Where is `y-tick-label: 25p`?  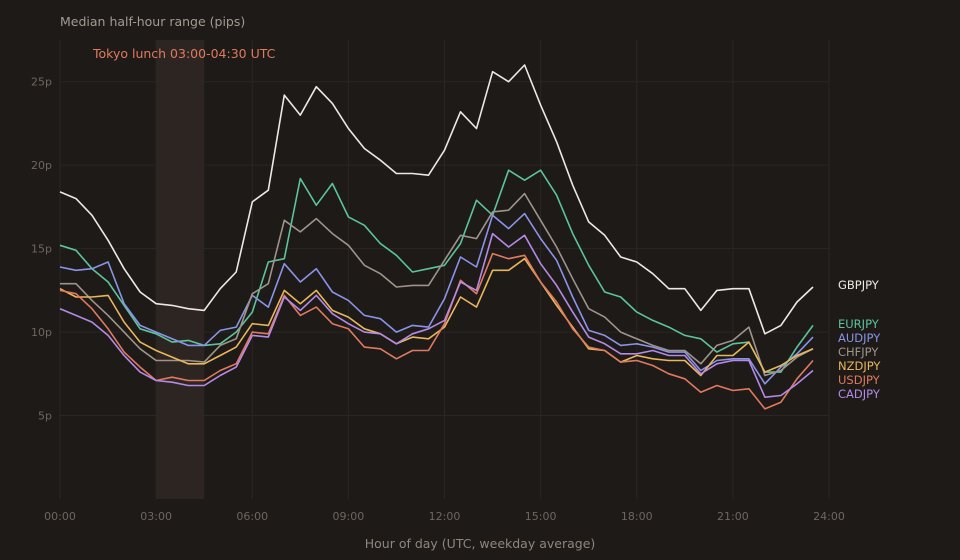
y-tick-label: 25p is located at coordinates (41, 82).